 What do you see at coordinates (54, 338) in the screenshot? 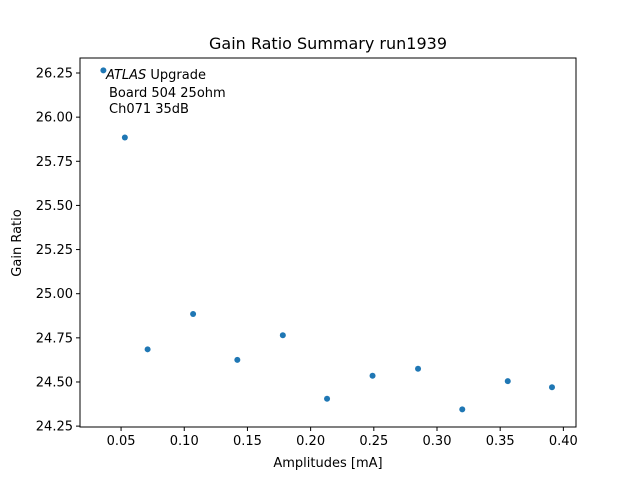
I see `y-tick-label: 24.75` at bounding box center [54, 338].